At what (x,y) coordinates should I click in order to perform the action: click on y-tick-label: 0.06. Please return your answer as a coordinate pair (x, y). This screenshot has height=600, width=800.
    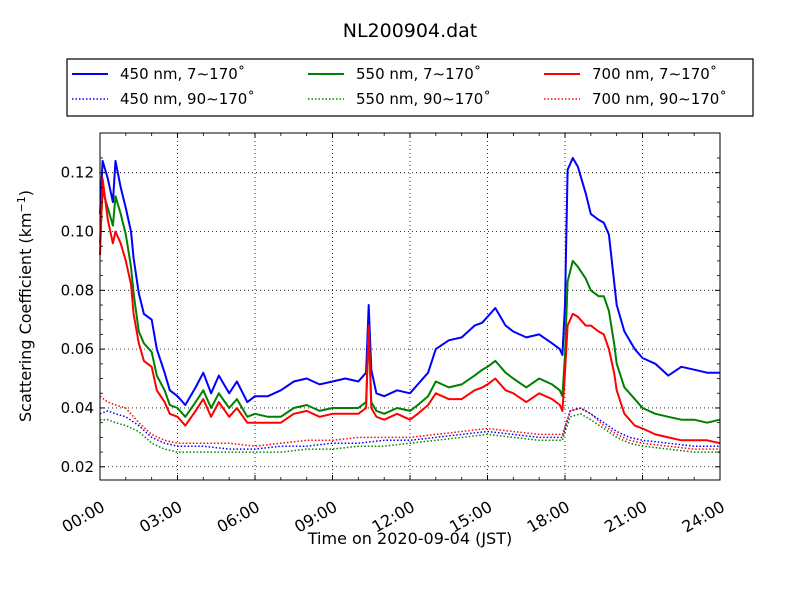
    Looking at the image, I should click on (77, 349).